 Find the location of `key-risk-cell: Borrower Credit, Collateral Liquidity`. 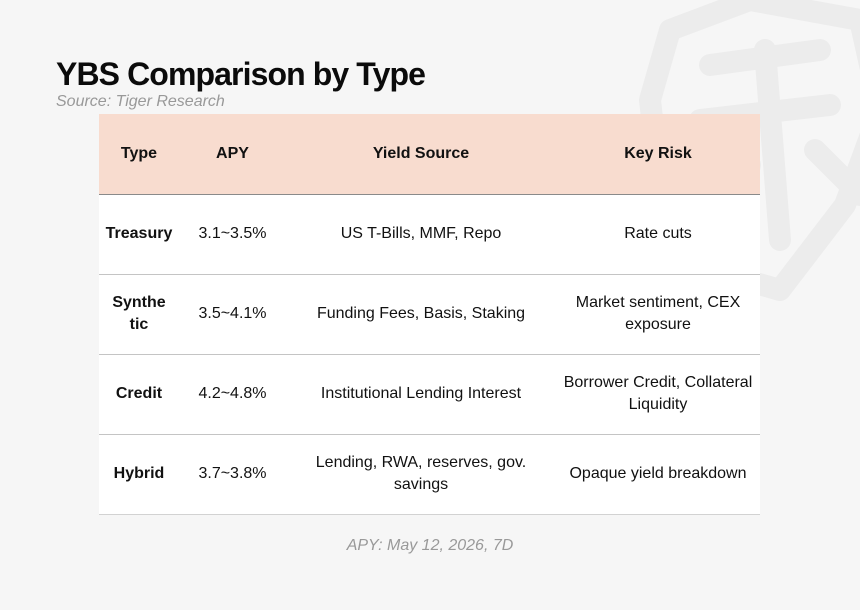

key-risk-cell: Borrower Credit, Collateral Liquidity is located at coordinates (658, 394).